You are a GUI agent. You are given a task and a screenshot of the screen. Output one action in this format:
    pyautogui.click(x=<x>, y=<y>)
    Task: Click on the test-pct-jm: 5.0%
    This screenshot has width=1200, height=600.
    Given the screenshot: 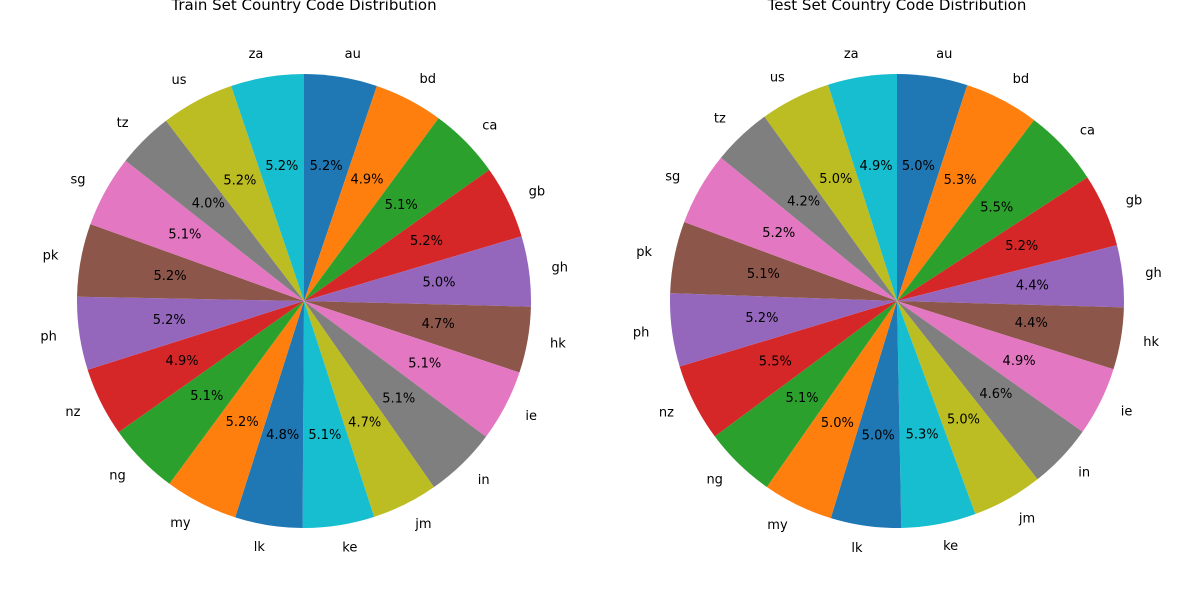 What is the action you would take?
    pyautogui.click(x=963, y=419)
    